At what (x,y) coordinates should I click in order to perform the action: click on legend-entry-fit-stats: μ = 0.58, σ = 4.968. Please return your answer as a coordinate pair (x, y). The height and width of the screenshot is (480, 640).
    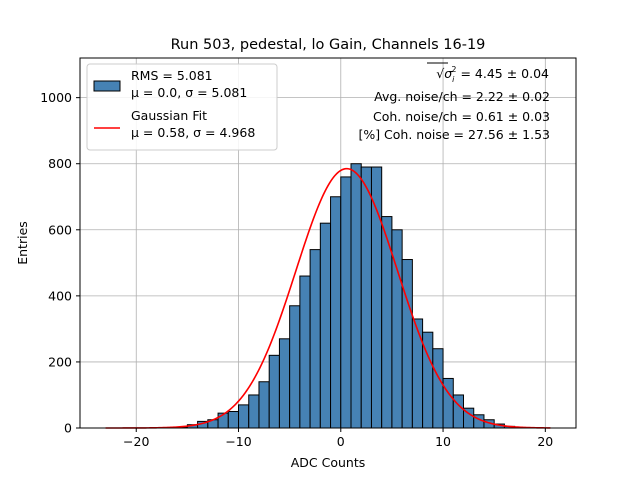
    Looking at the image, I should click on (193, 132).